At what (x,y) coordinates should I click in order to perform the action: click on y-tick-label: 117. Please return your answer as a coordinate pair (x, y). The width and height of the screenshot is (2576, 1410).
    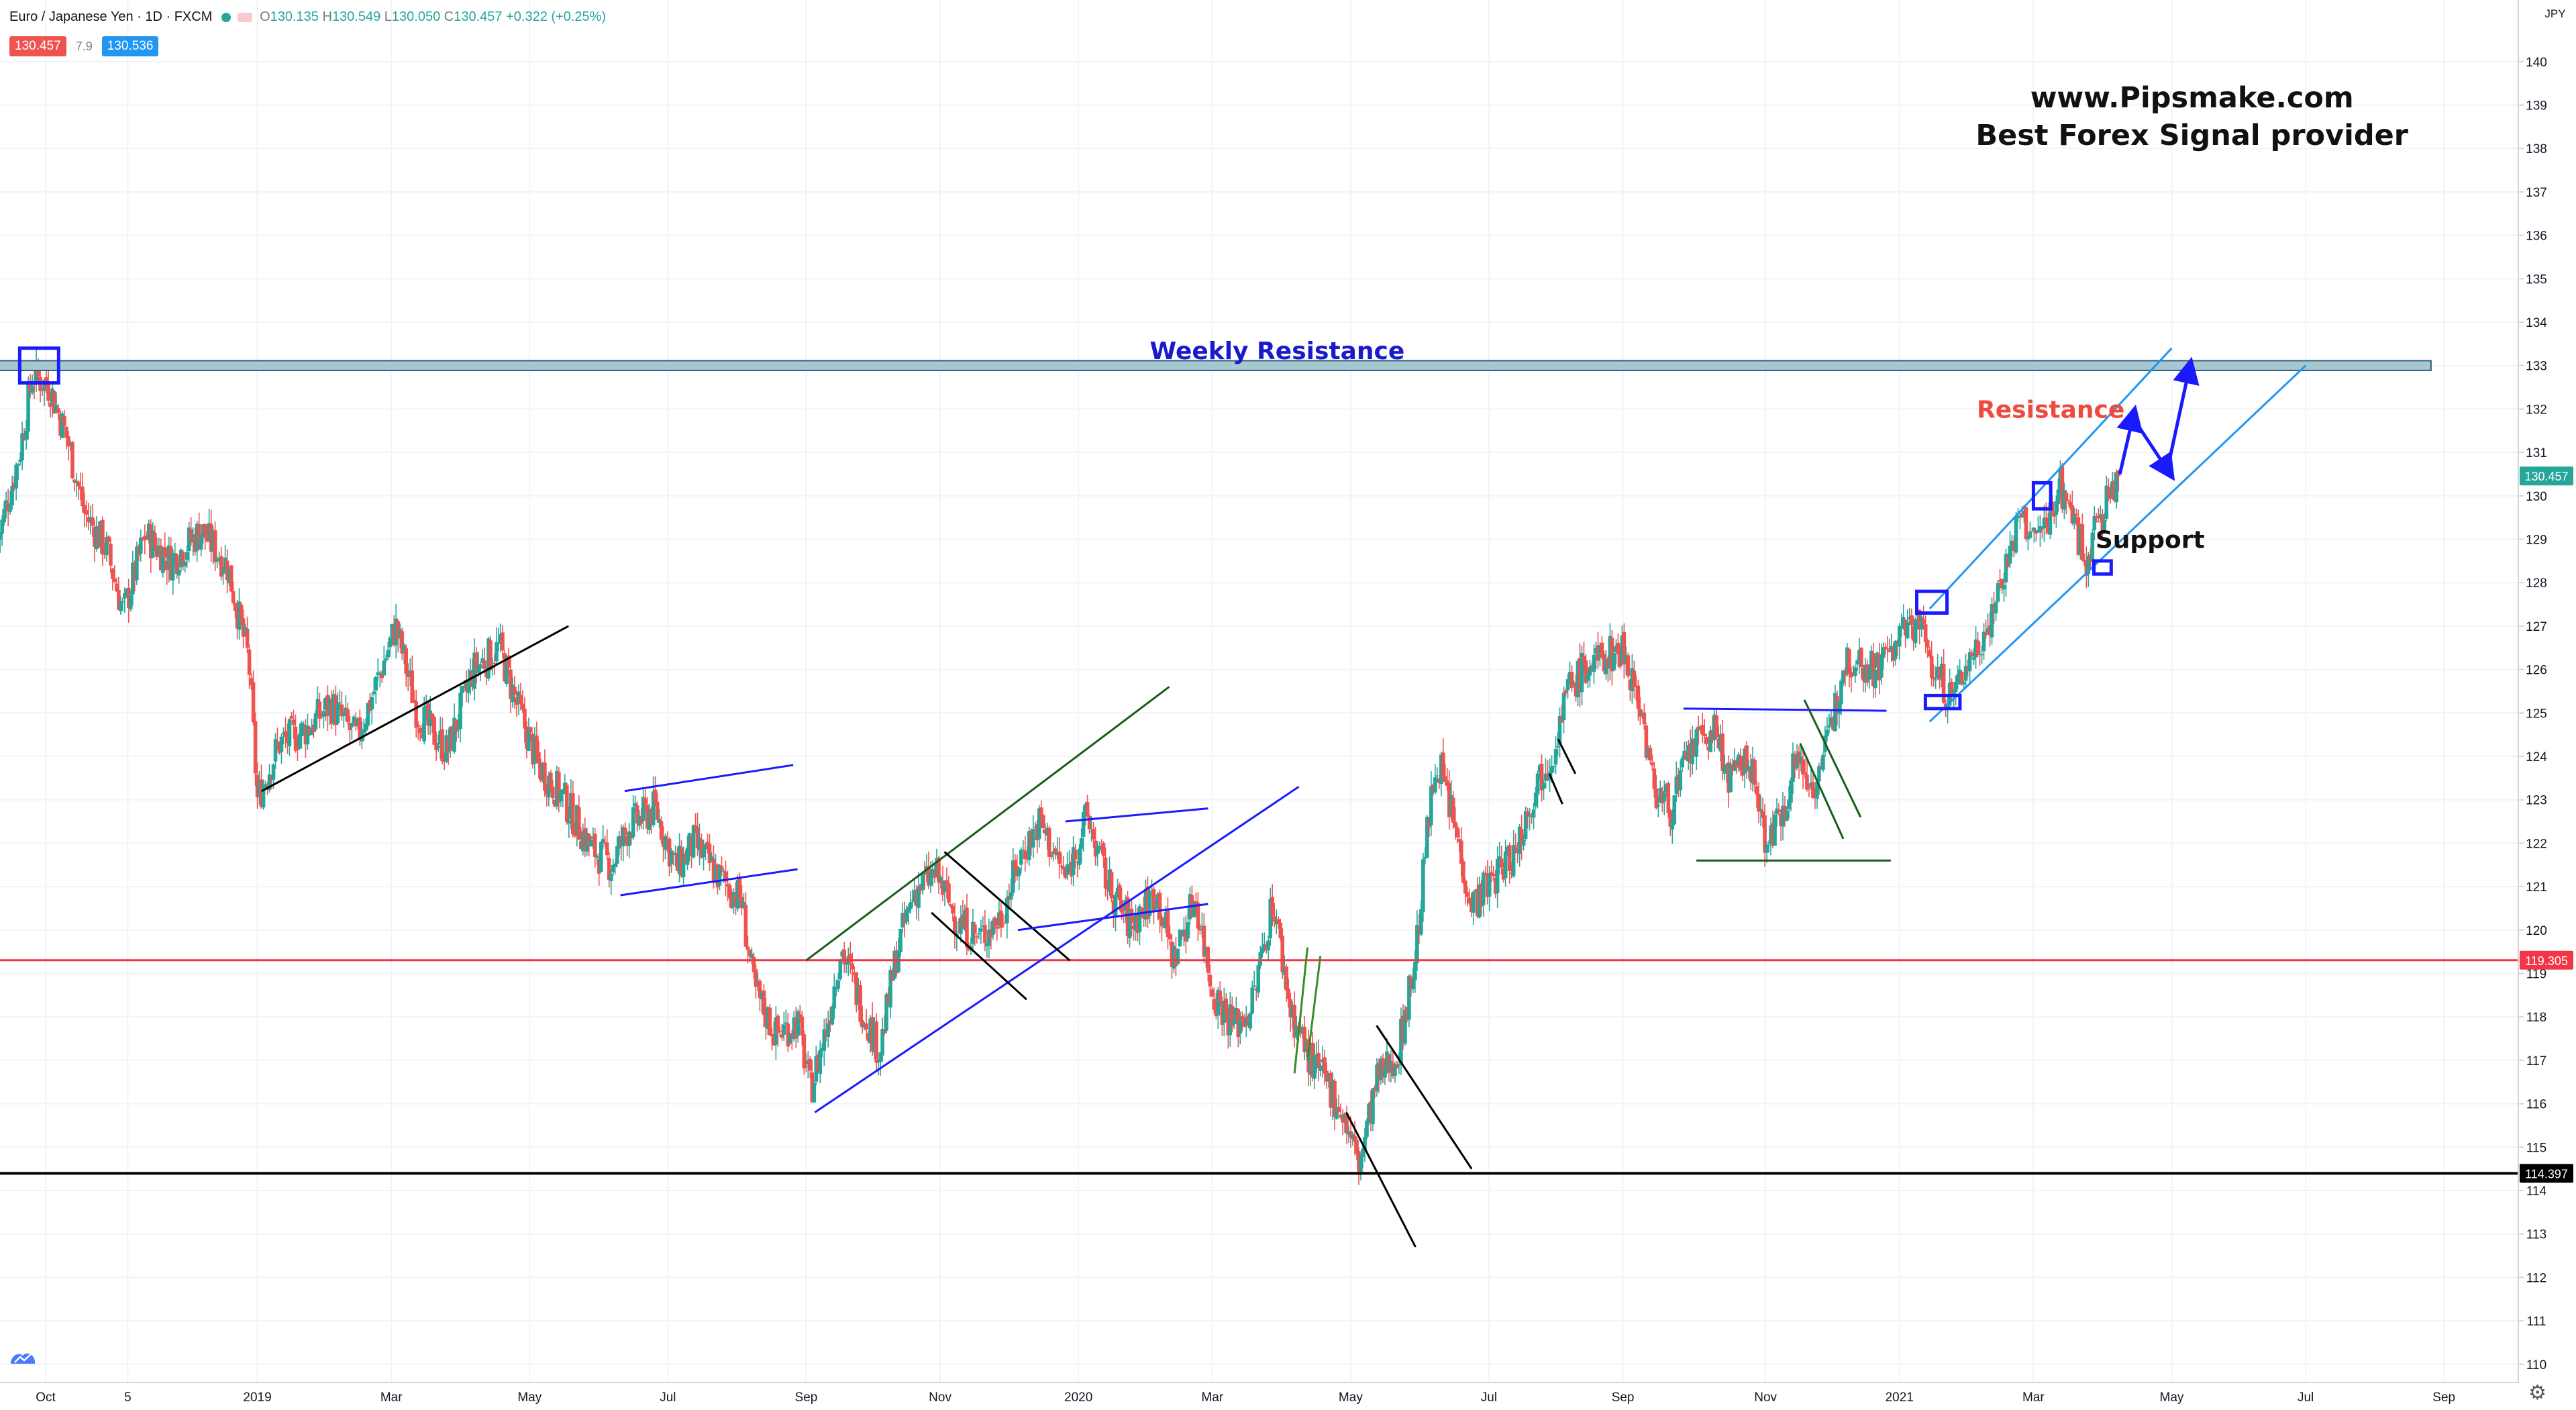
    Looking at the image, I should click on (2536, 1061).